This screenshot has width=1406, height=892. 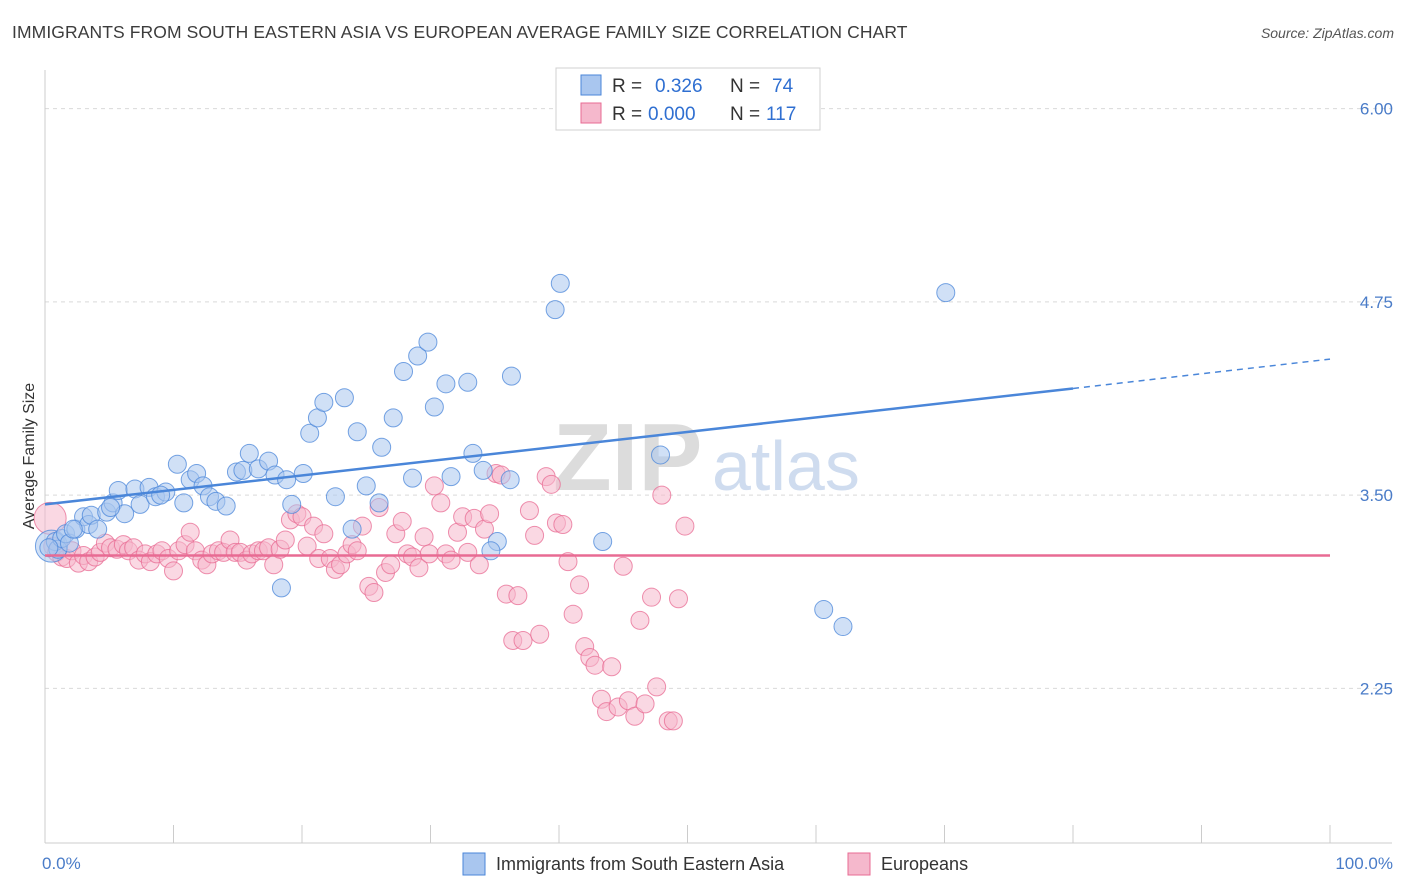 I want to click on legend-swatch-pink, so click(x=591, y=113).